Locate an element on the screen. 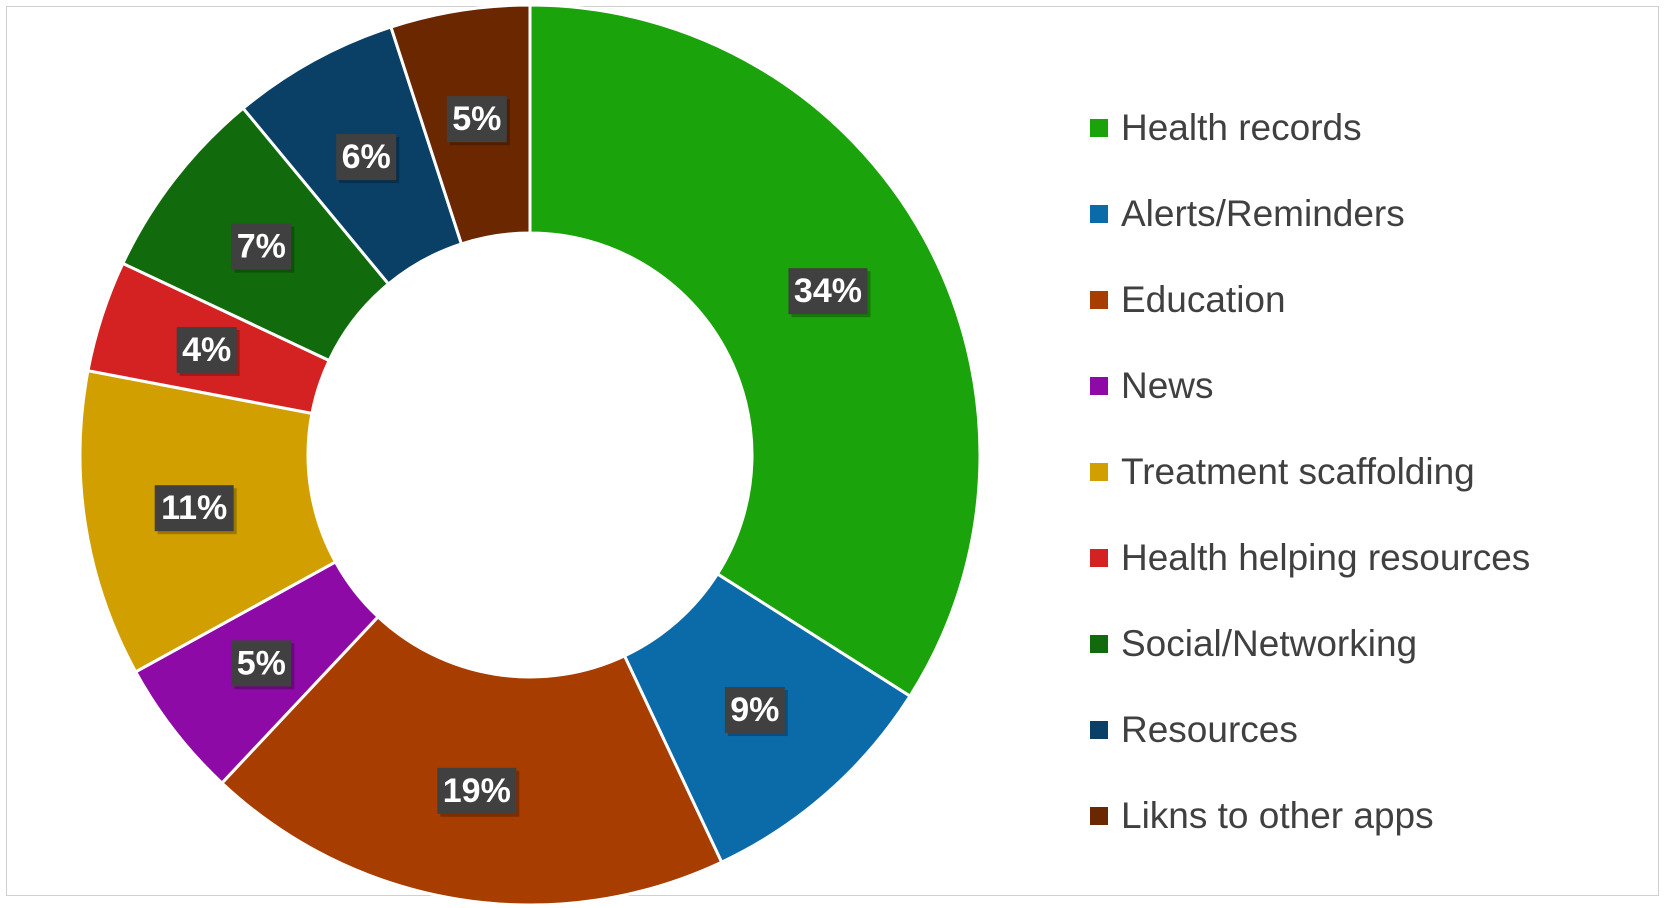 This screenshot has width=1669, height=908. legend-item-likns-to-other-apps: Likns to other apps is located at coordinates (1370, 816).